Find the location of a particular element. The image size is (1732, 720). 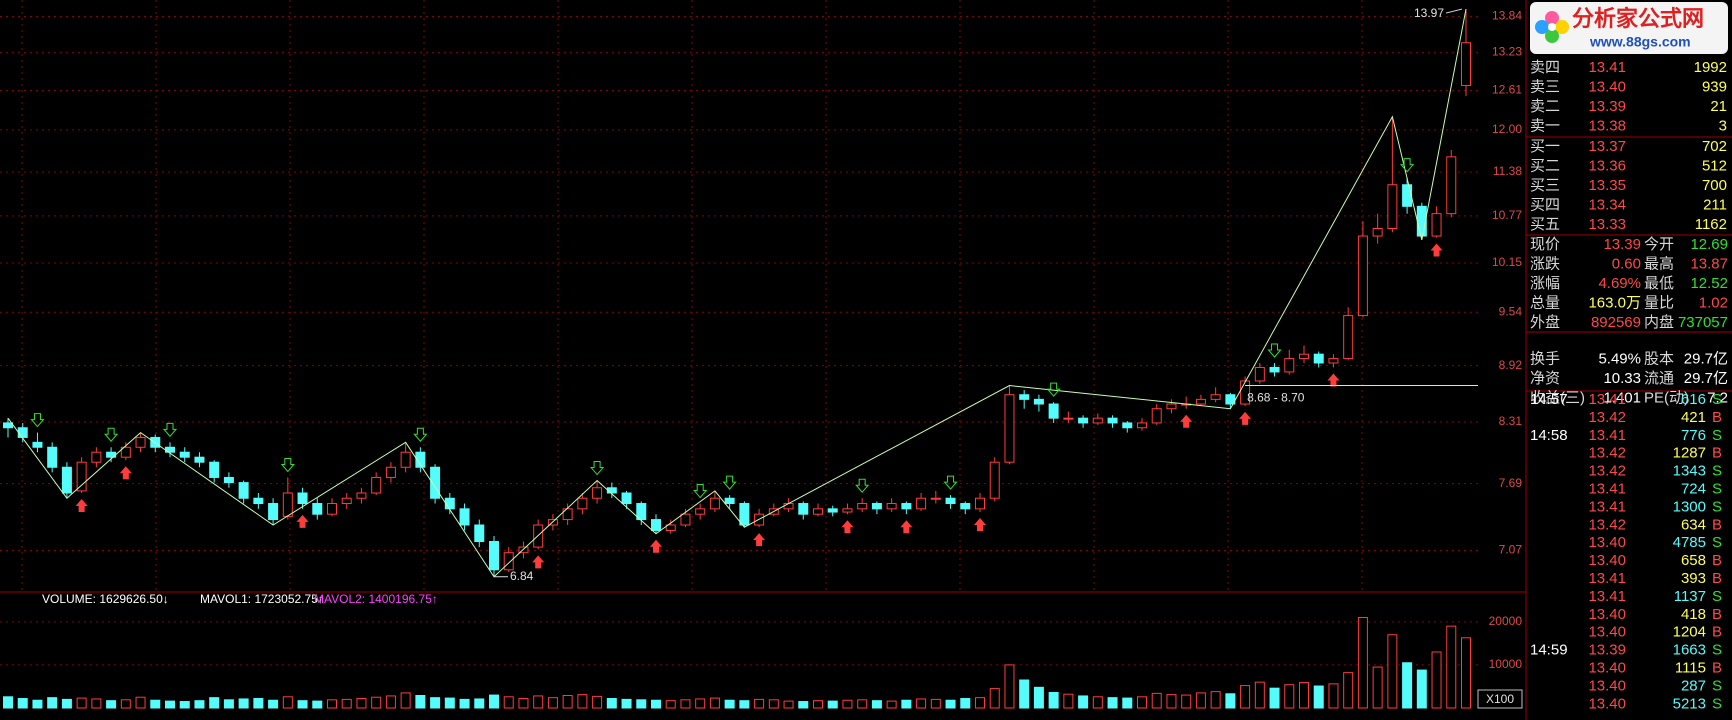

trade-volume: 4785 is located at coordinates (1689, 542).